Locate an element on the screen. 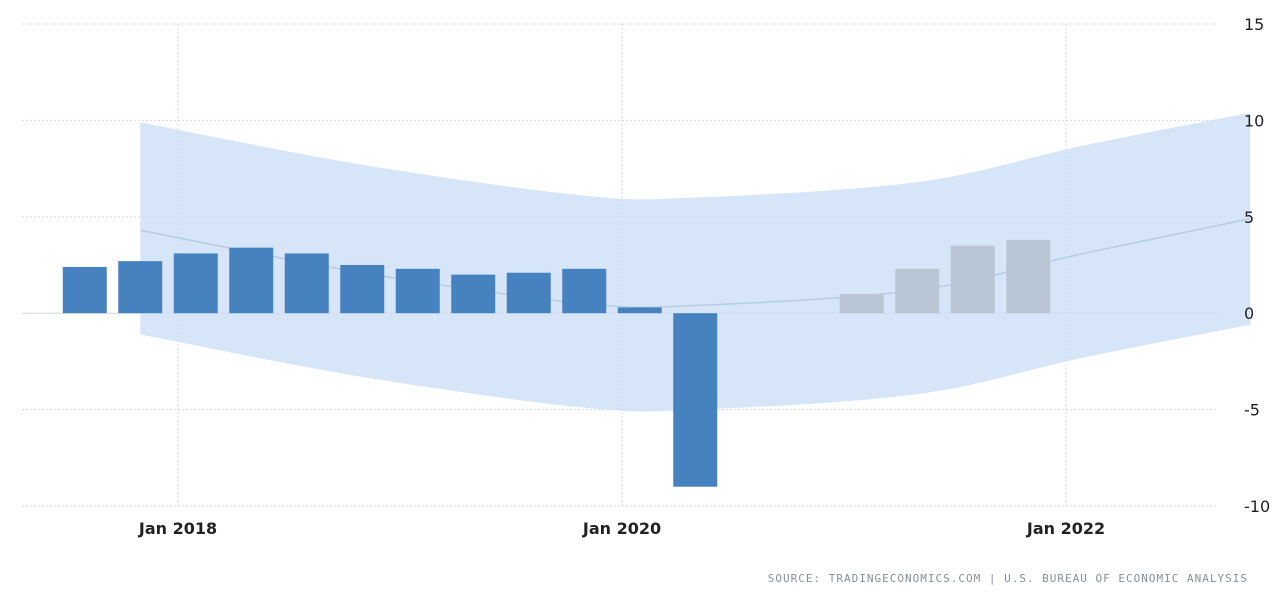 The width and height of the screenshot is (1281, 606). y-axis-labels: 15 10 5 0 -5 -10 is located at coordinates (1257, 265).